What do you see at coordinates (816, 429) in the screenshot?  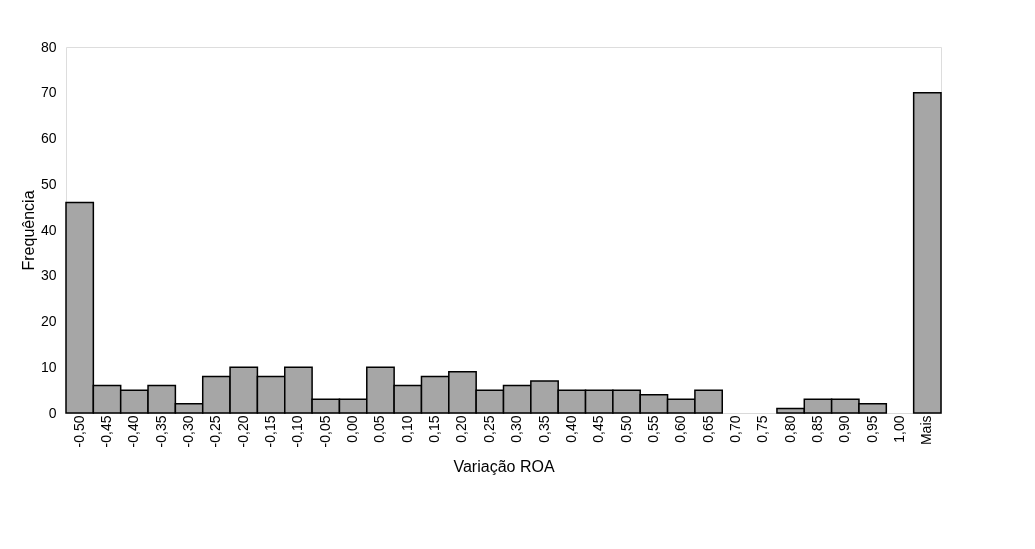 I see `x-tick-label: 0,85` at bounding box center [816, 429].